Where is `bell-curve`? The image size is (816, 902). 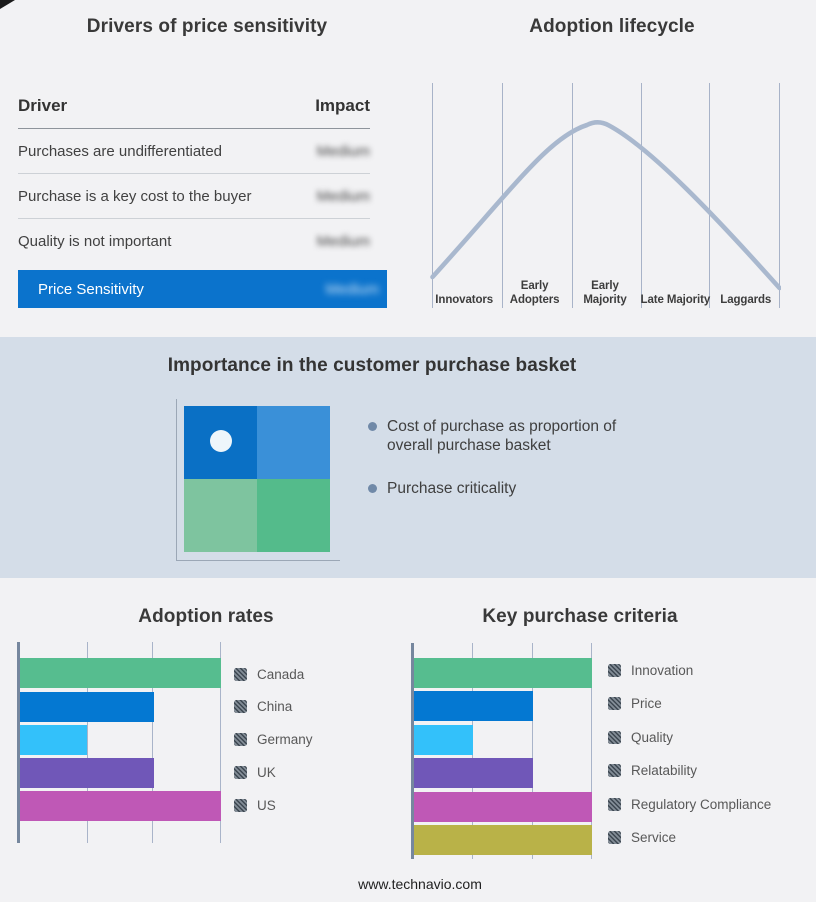 bell-curve is located at coordinates (605, 205).